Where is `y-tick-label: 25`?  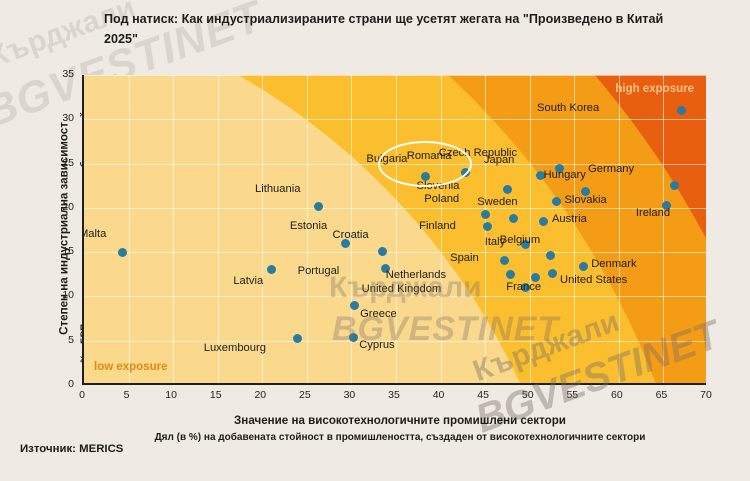 y-tick-label: 25 is located at coordinates (68, 162).